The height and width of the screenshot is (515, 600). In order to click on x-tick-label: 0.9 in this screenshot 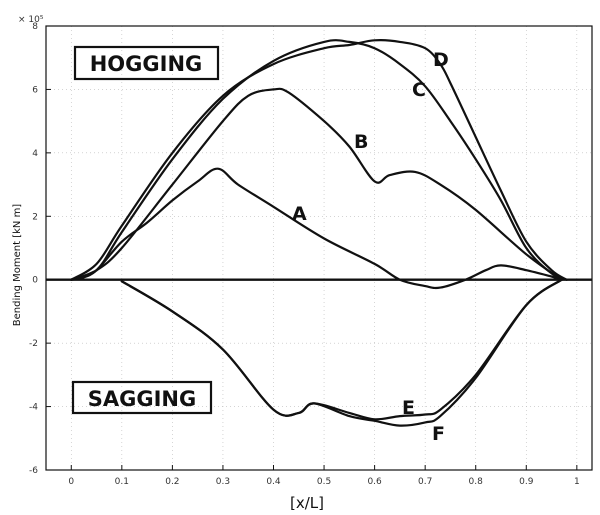, I will do `click(526, 482)`.